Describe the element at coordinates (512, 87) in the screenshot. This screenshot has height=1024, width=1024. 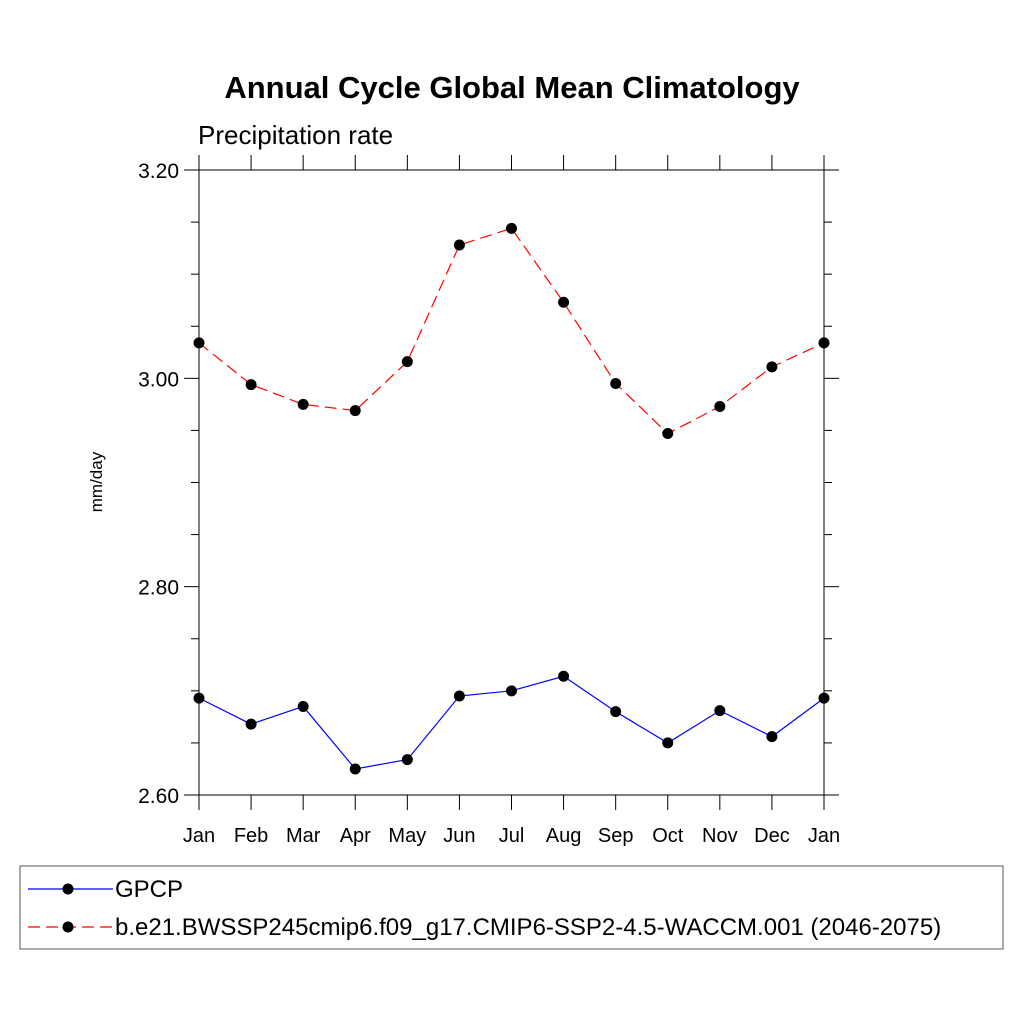
I see `chart-title: Annual Cycle Global Mean Climatology` at that location.